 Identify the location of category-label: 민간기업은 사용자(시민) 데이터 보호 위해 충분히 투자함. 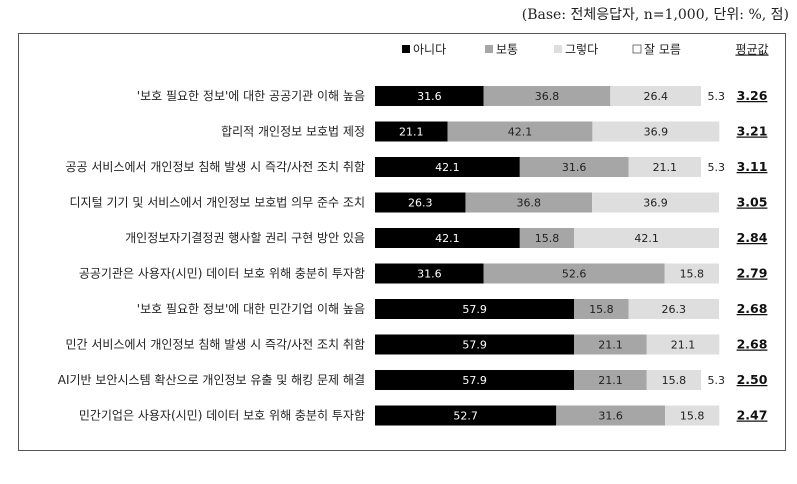
(222, 416).